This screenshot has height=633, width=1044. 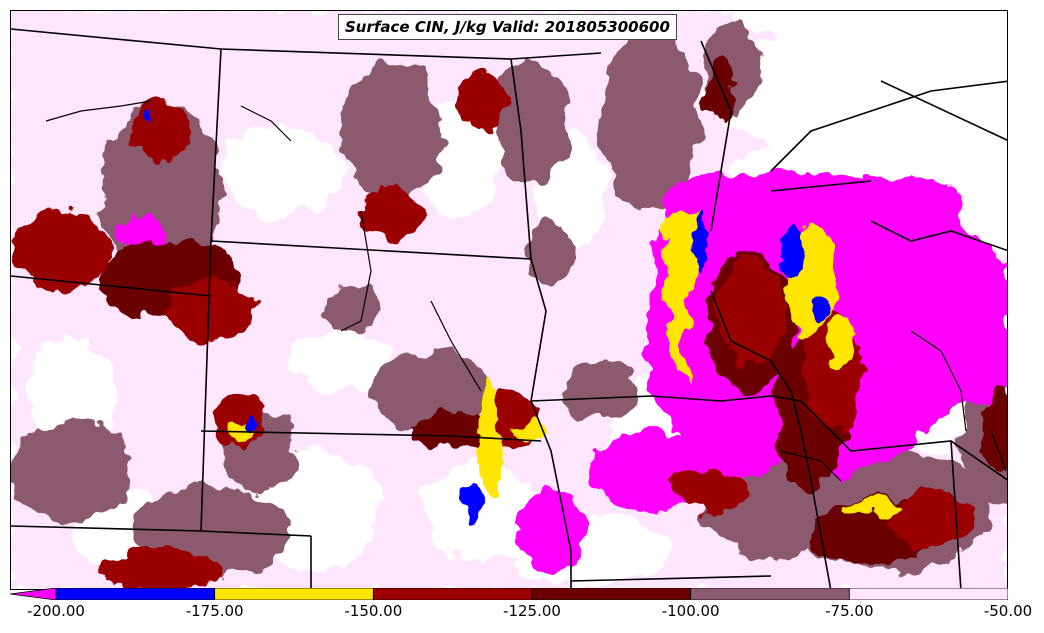 I want to click on colorbar-under-arrow, so click(x=33, y=594).